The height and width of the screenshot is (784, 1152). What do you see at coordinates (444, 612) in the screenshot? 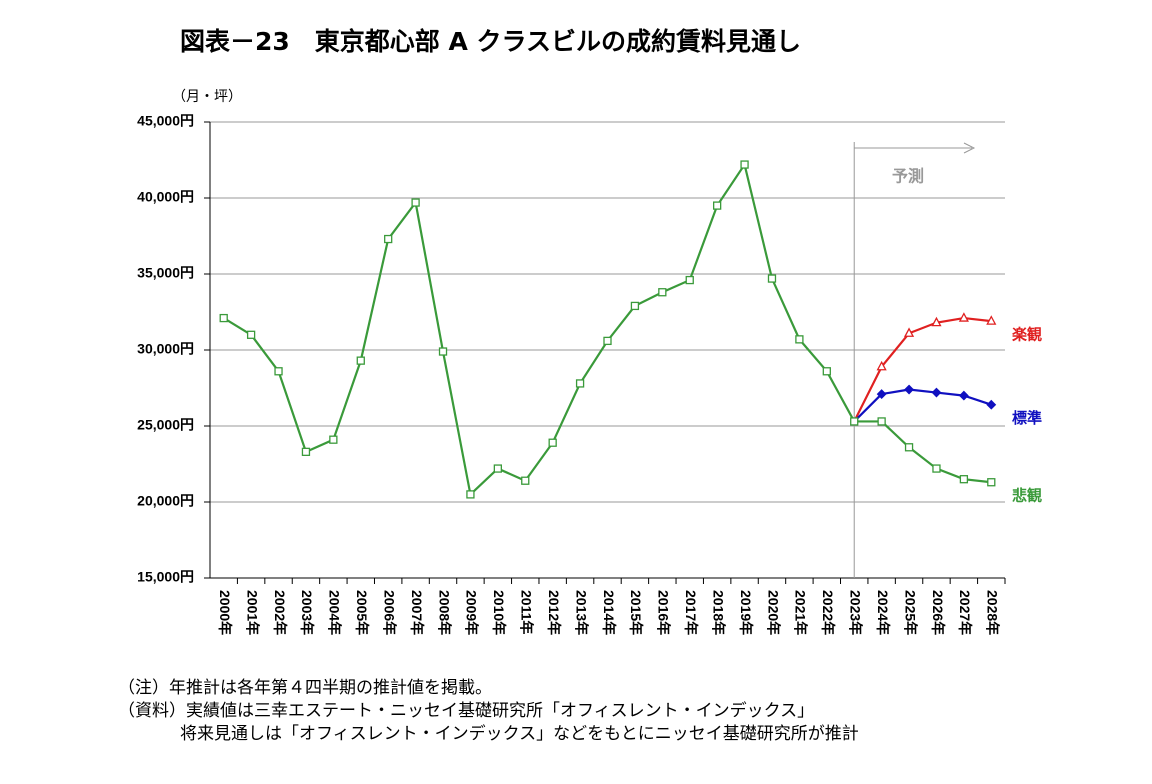
I see `x-tick-label: 2008年` at bounding box center [444, 612].